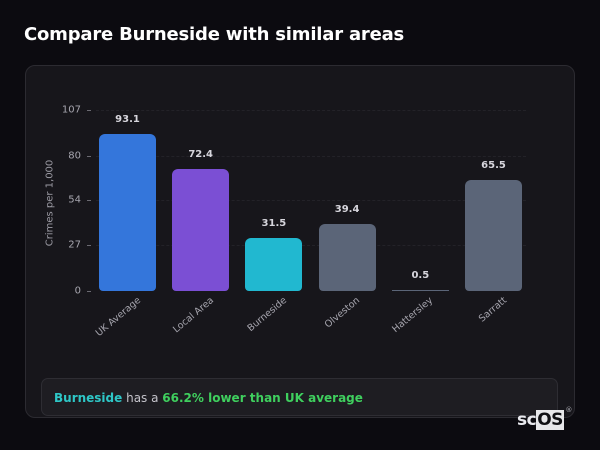  What do you see at coordinates (142, 398) in the screenshot?
I see `summary-text: has a` at bounding box center [142, 398].